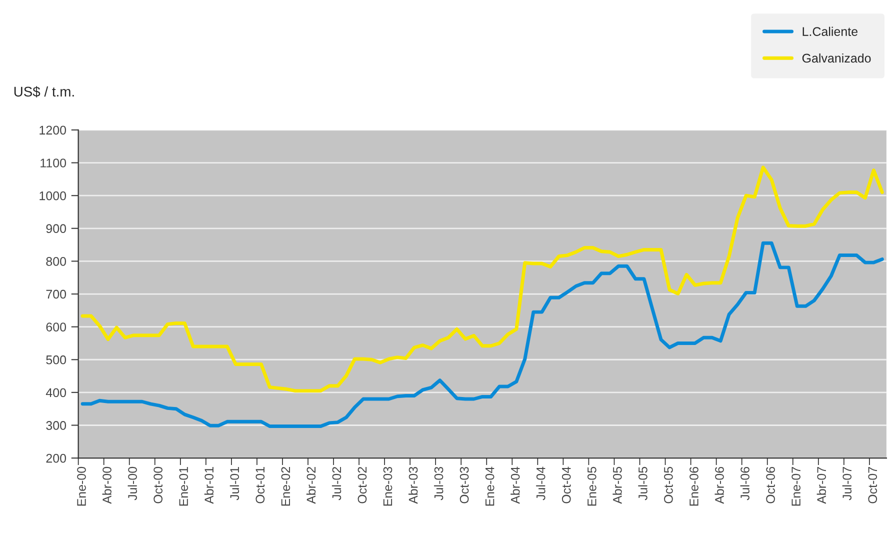 This screenshot has width=890, height=537. What do you see at coordinates (464, 485) in the screenshot?
I see `x-tick-label: Oct-03` at bounding box center [464, 485].